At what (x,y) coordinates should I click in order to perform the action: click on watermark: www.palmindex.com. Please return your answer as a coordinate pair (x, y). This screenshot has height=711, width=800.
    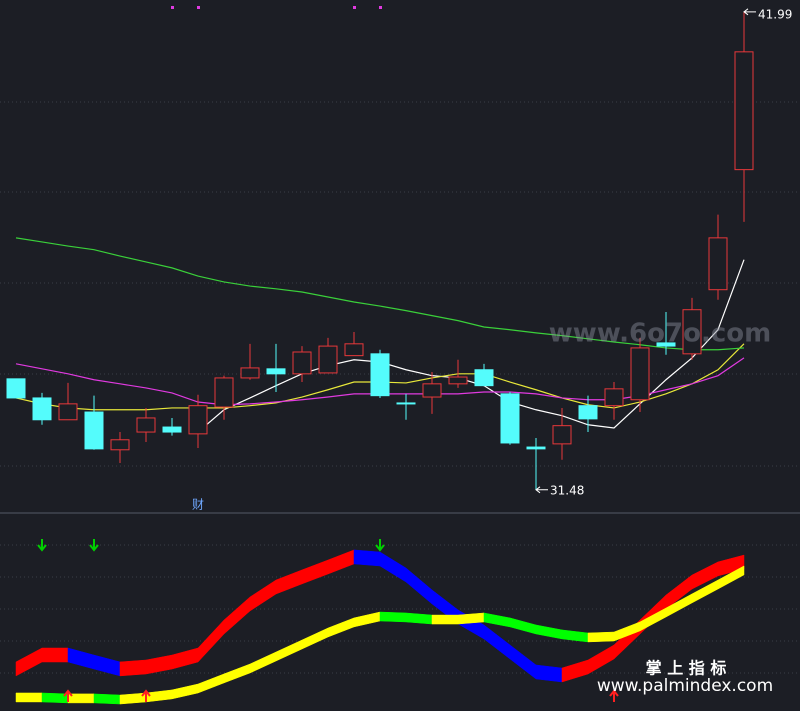
    Looking at the image, I should click on (685, 686).